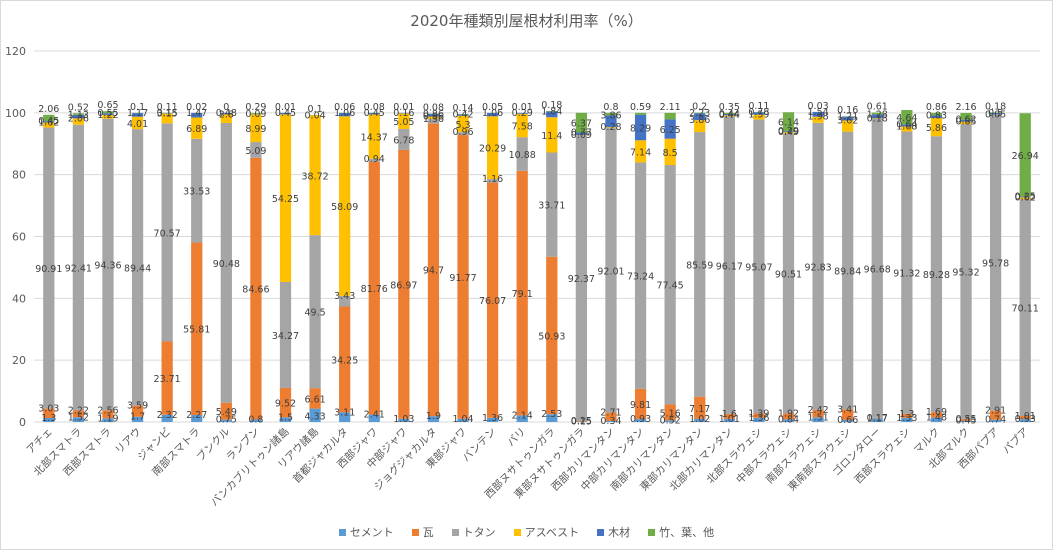 This screenshot has height=550, width=1053. What do you see at coordinates (167, 107) in the screenshot?
I see `data-label: 0.11` at bounding box center [167, 107].